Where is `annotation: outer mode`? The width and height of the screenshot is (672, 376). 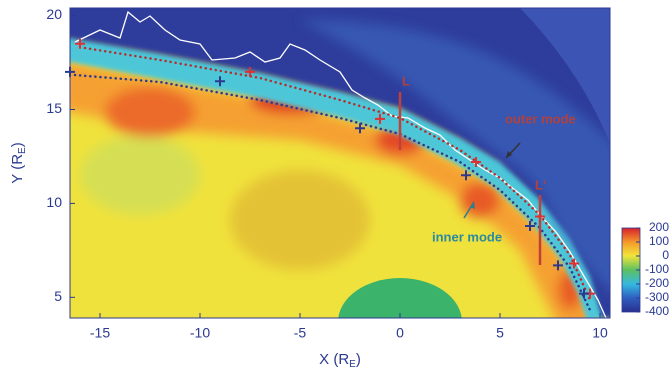
annotation: outer mode is located at coordinates (540, 118).